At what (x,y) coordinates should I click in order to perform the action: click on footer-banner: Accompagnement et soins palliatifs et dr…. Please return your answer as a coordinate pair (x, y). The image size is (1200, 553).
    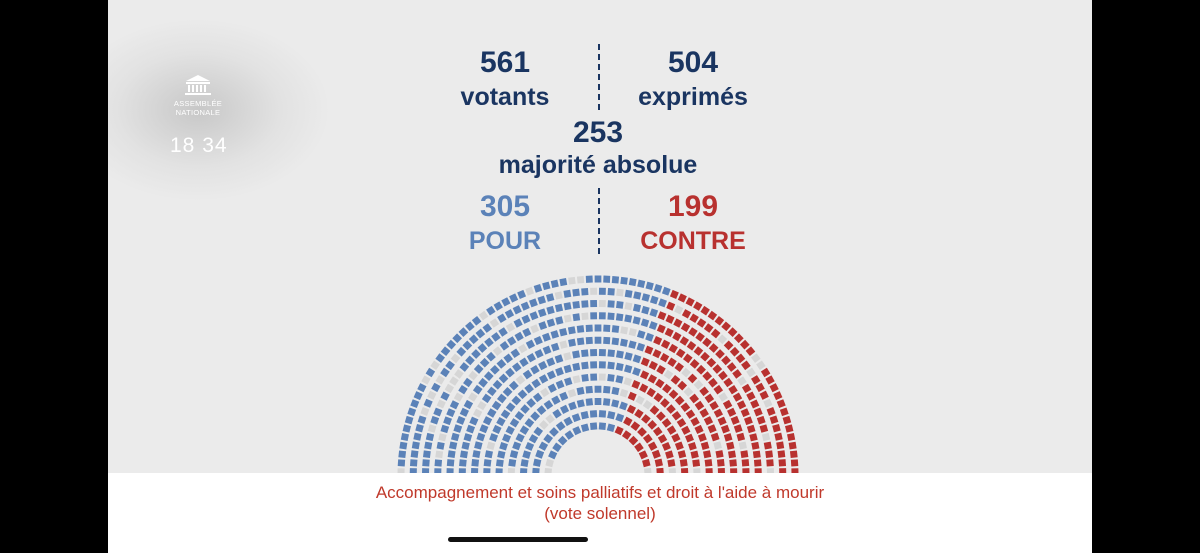
    Looking at the image, I should click on (600, 513).